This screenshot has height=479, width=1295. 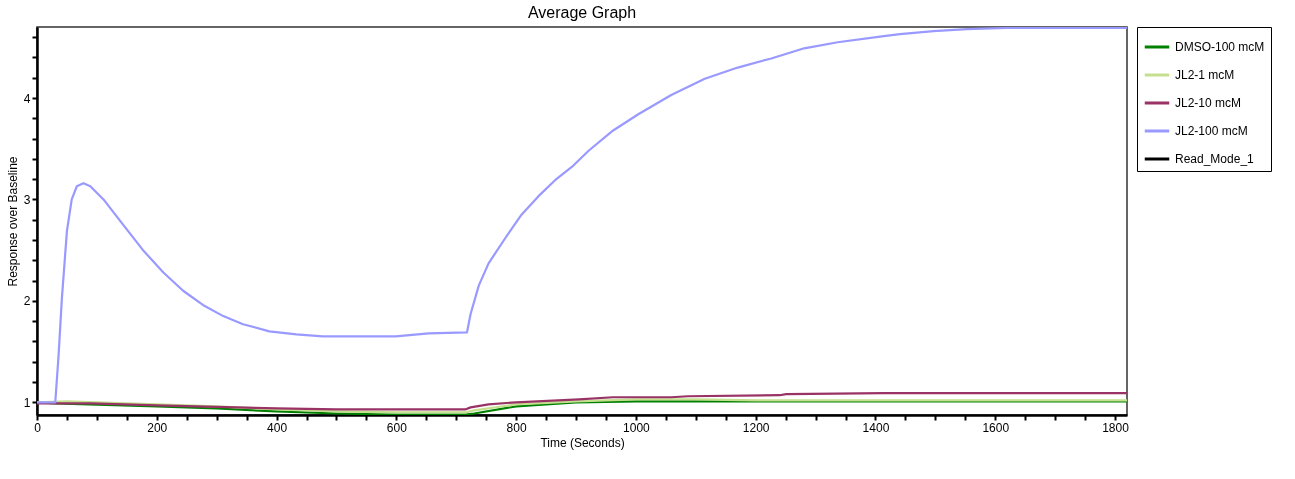 What do you see at coordinates (157, 427) in the screenshot?
I see `x-tick-label: 200` at bounding box center [157, 427].